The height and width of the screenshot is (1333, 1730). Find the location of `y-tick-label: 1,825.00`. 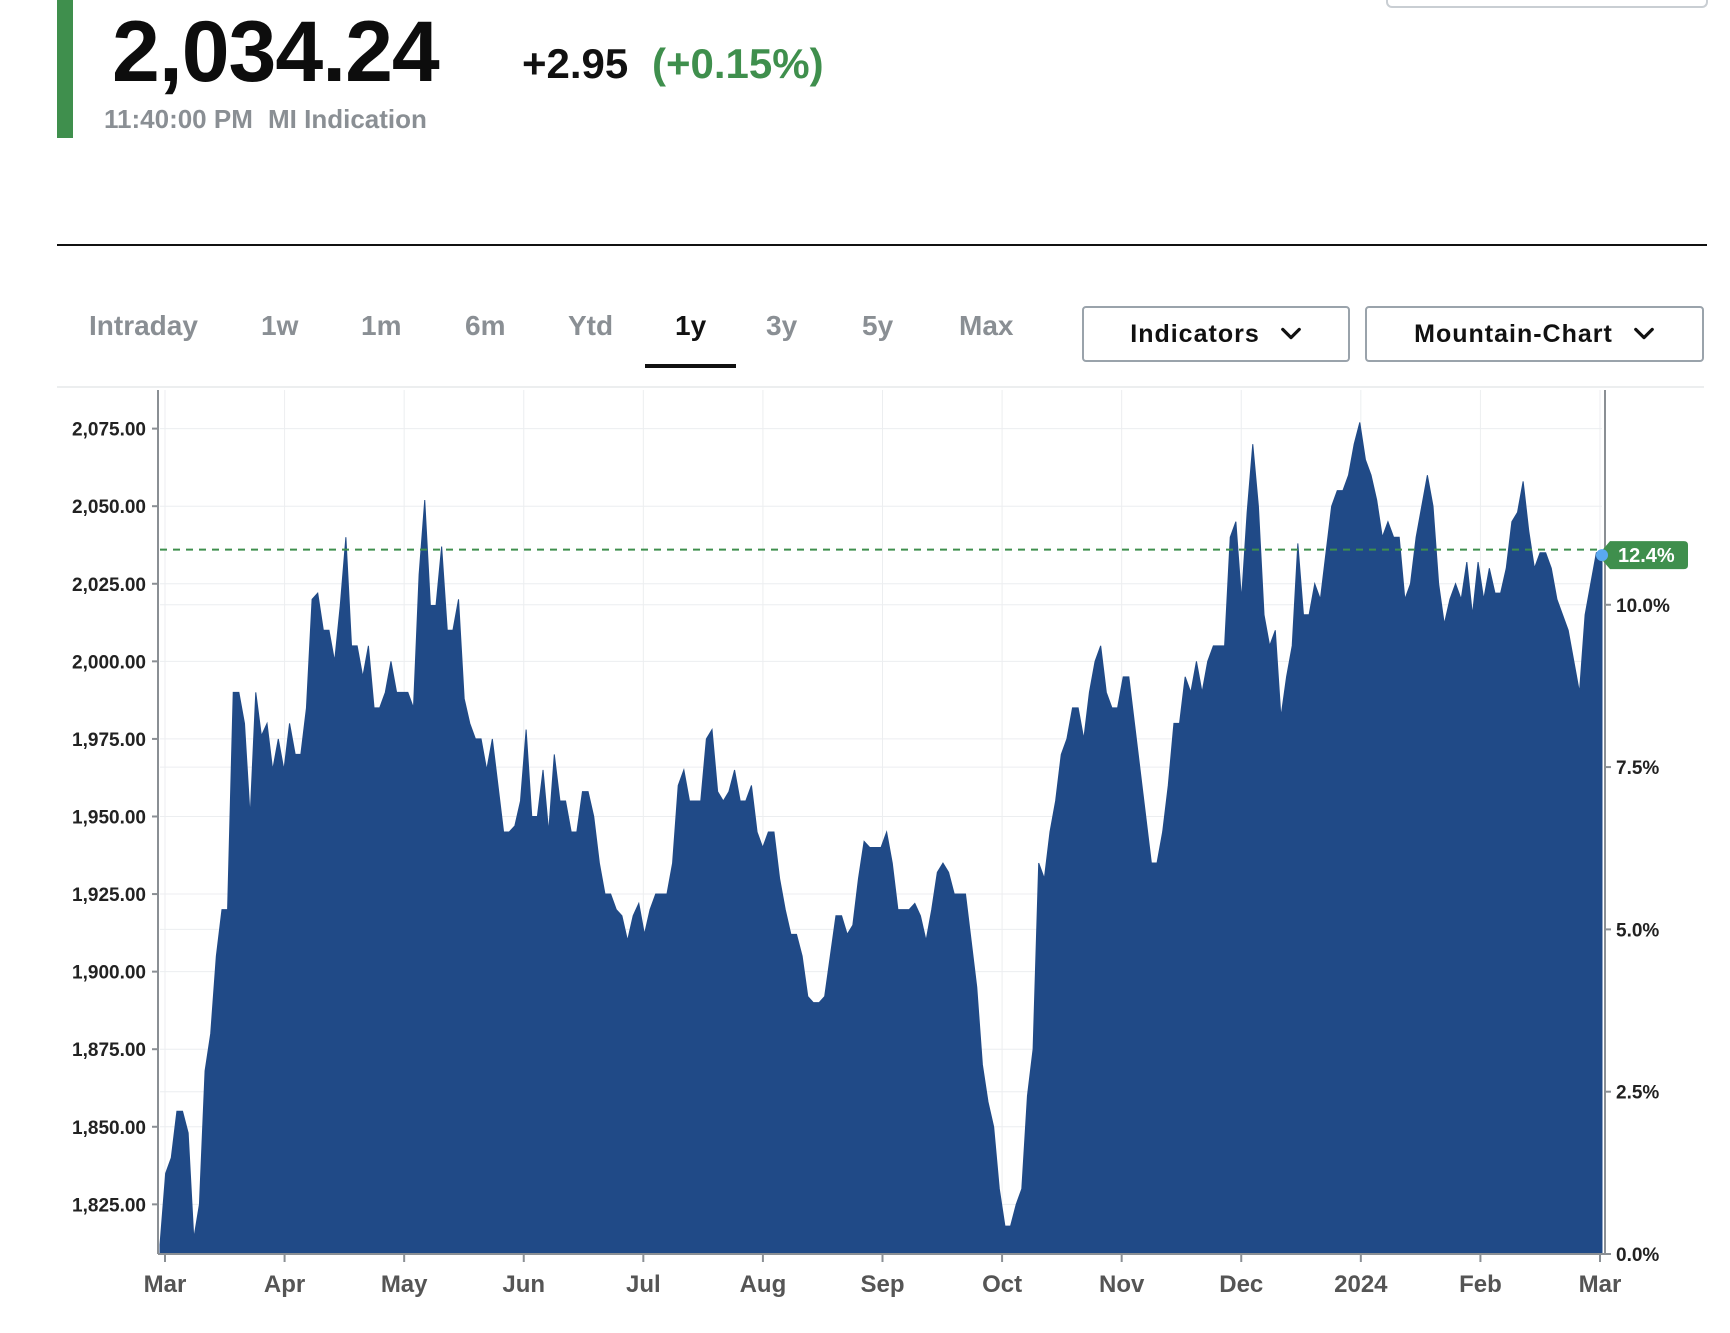

y-tick-label: 1,825.00 is located at coordinates (109, 1205).